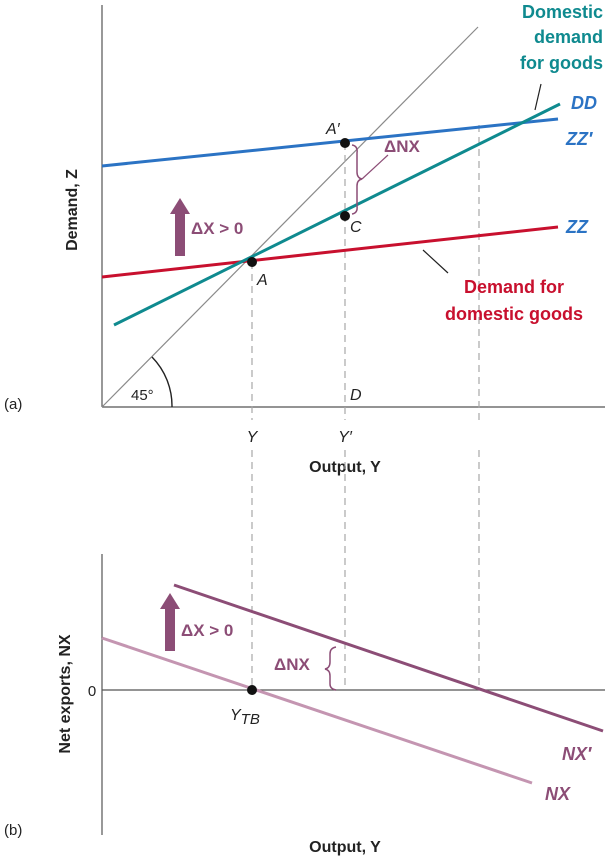 The width and height of the screenshot is (608, 857). I want to click on nx-prime-curve, so click(388, 658).